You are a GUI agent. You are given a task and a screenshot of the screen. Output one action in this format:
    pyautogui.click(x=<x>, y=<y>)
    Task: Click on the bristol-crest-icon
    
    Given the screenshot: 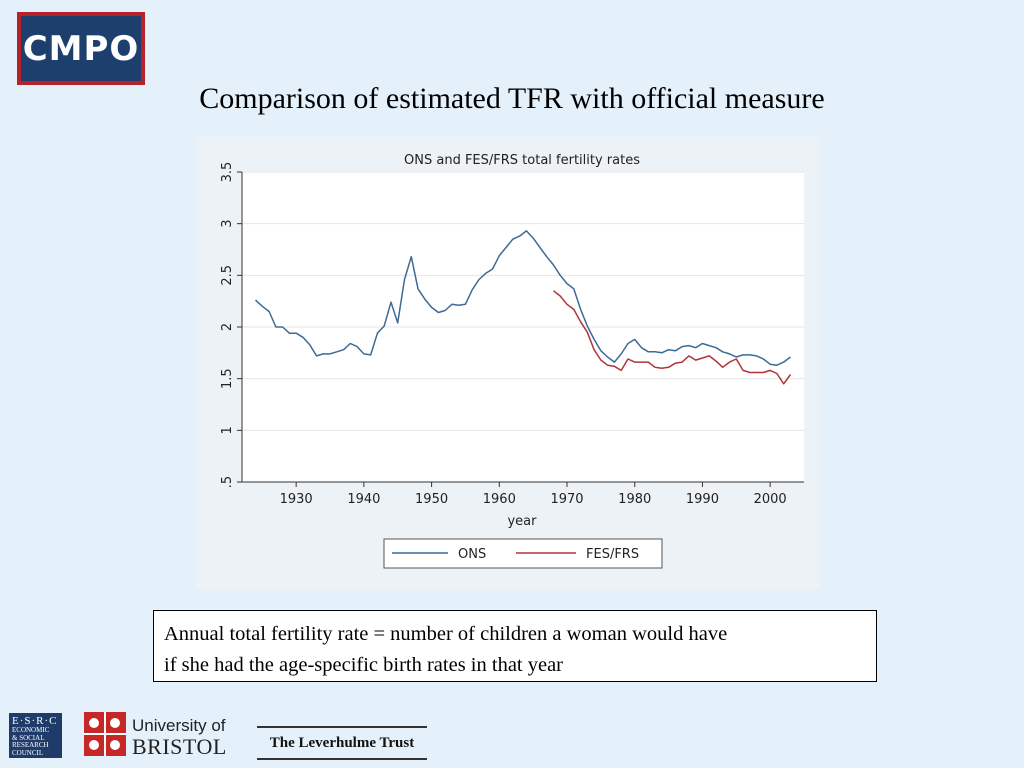 What is the action you would take?
    pyautogui.click(x=105, y=734)
    